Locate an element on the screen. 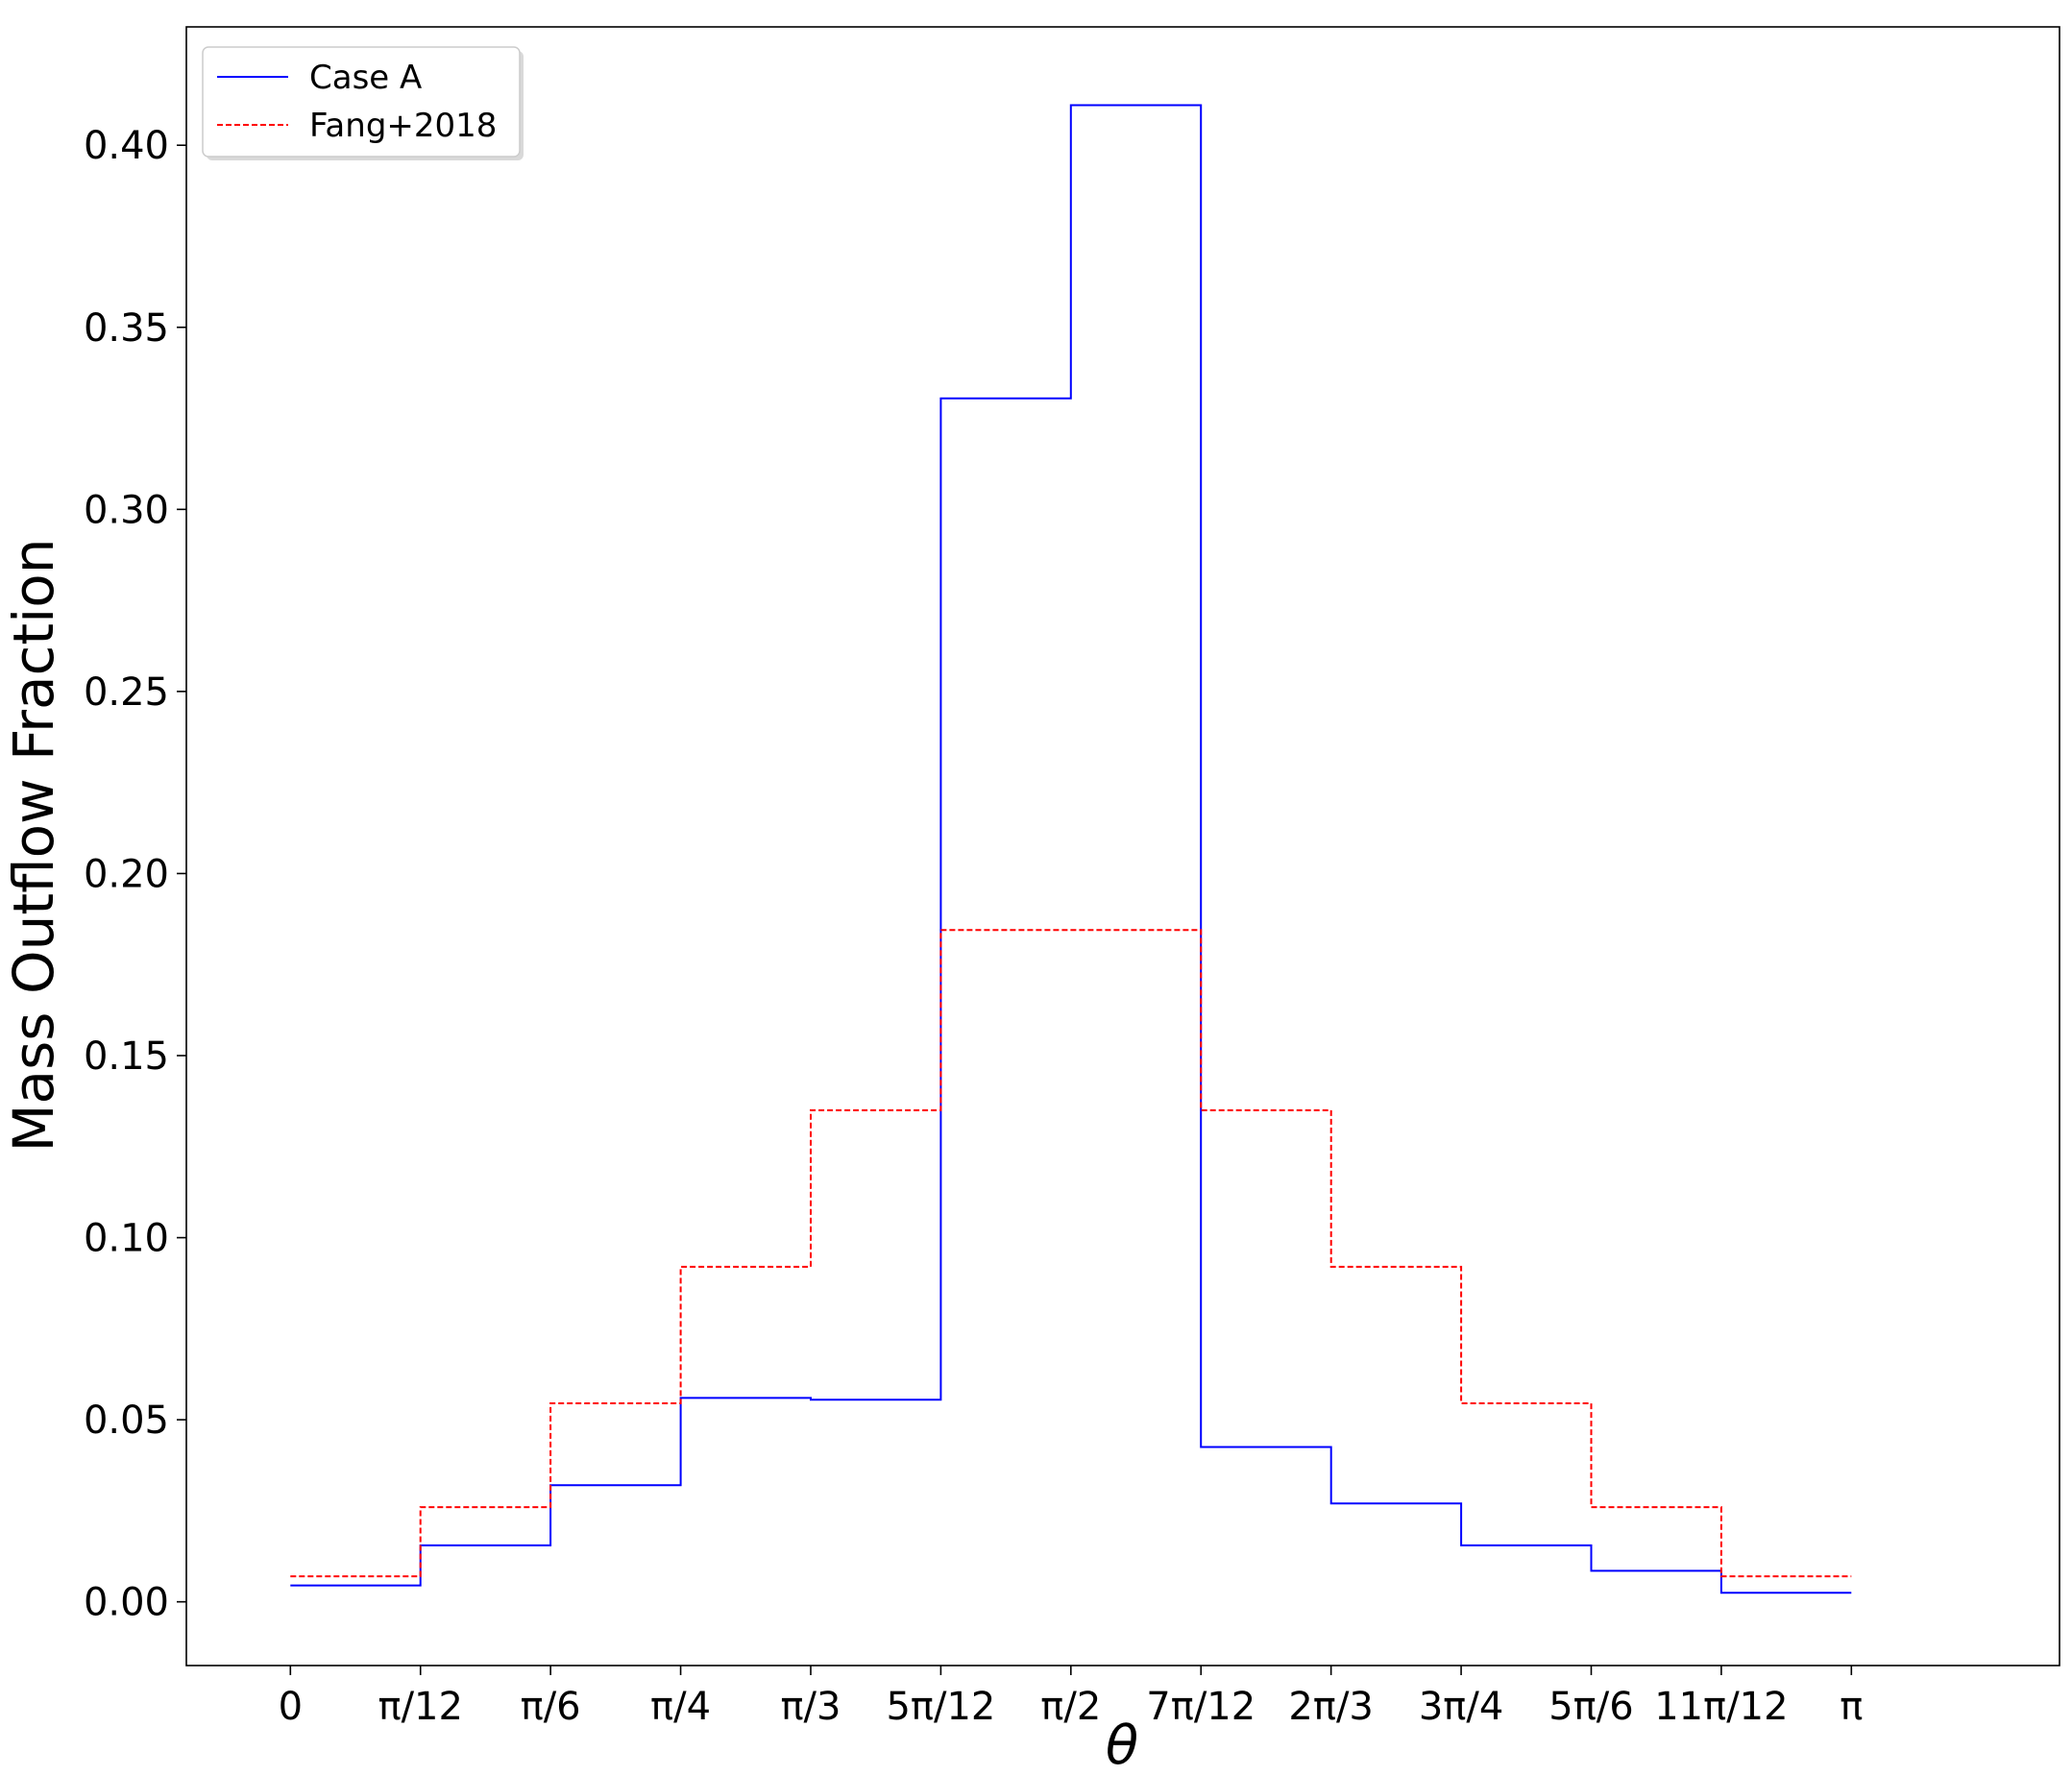  y-axis-label: Mass Outflow Fraction is located at coordinates (33, 845).